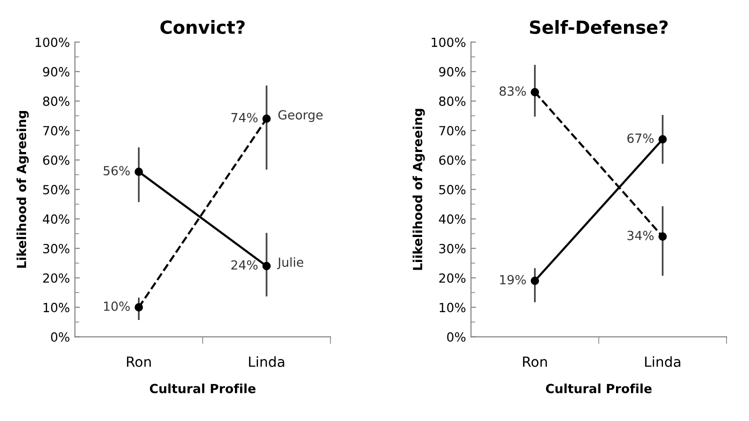  Describe the element at coordinates (640, 235) in the screenshot. I see `data-label: 34%` at that location.